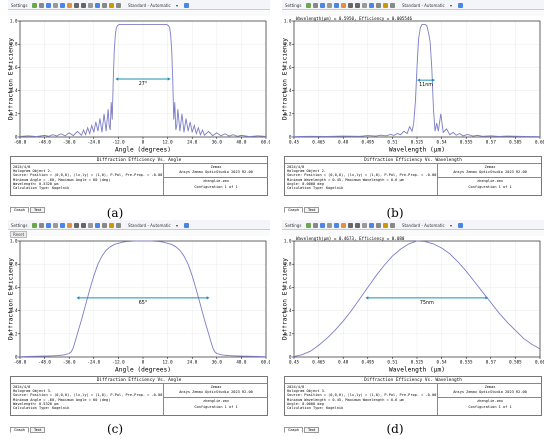 The height and width of the screenshot is (439, 550). Describe the element at coordinates (417, 370) in the screenshot. I see `x-axis-label: Wavelength (µm)` at that location.